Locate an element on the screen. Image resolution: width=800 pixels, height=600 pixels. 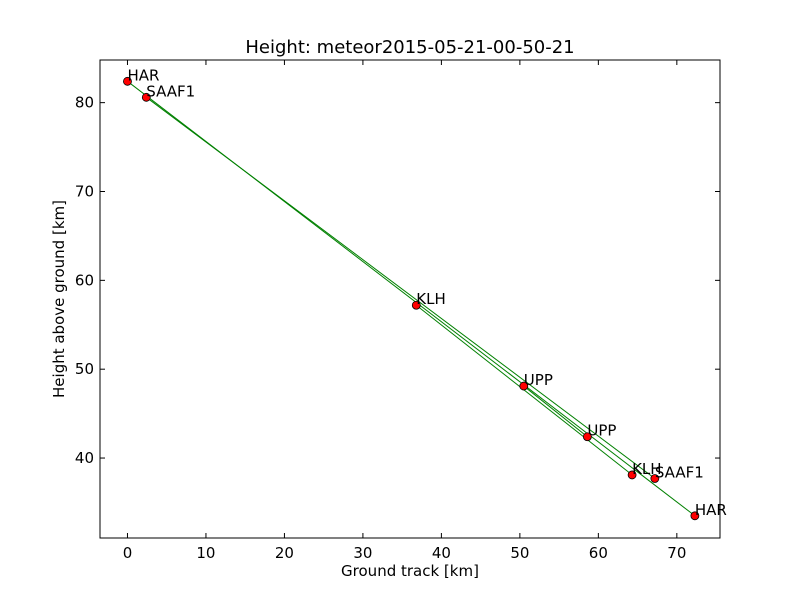
x-tick-label-2: 10 is located at coordinates (205, 553).